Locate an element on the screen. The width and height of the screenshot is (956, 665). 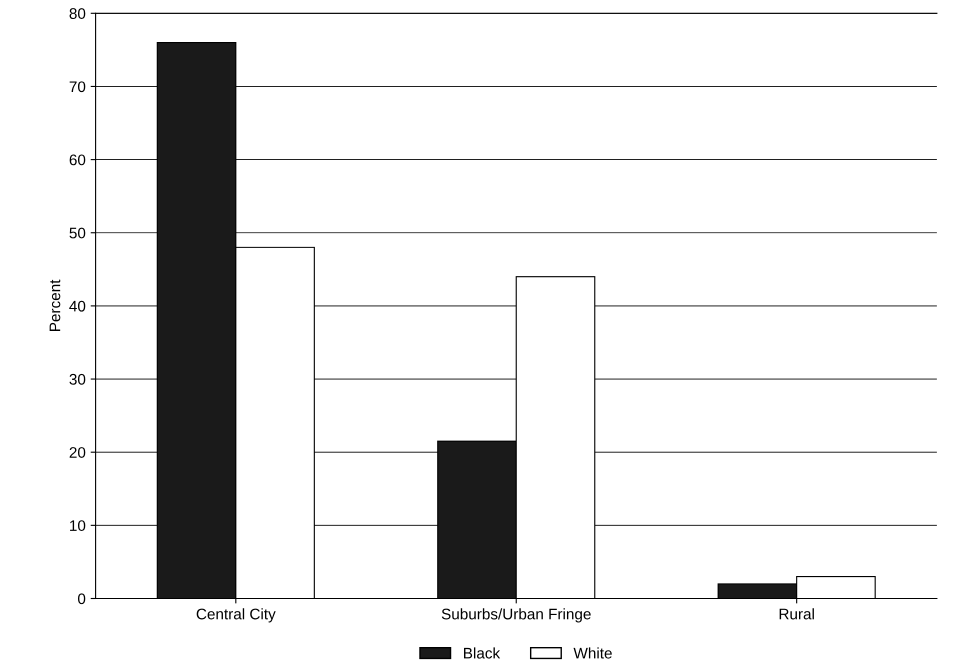
y-tick-label: 20 is located at coordinates (78, 452).